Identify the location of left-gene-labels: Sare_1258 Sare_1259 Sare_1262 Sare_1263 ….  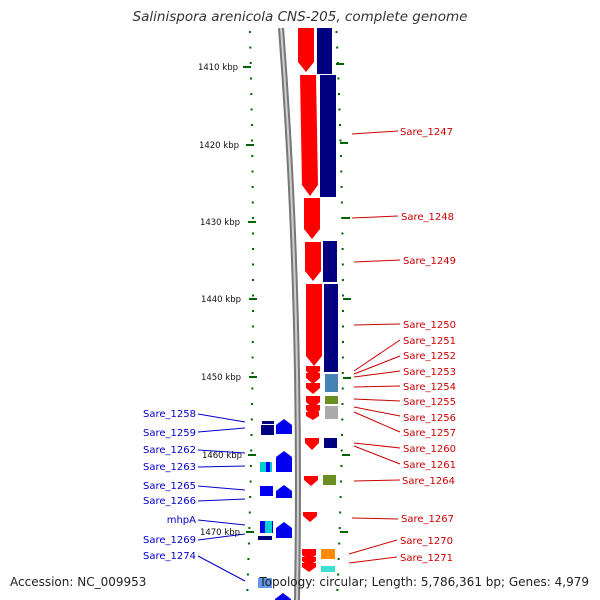
(169, 485).